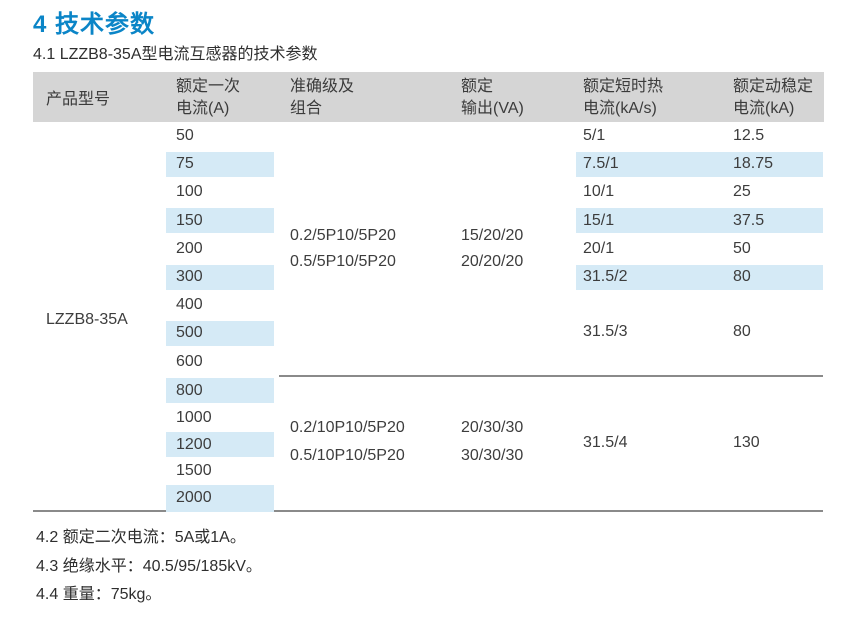  I want to click on stripe-thermal-row6, so click(699, 277).